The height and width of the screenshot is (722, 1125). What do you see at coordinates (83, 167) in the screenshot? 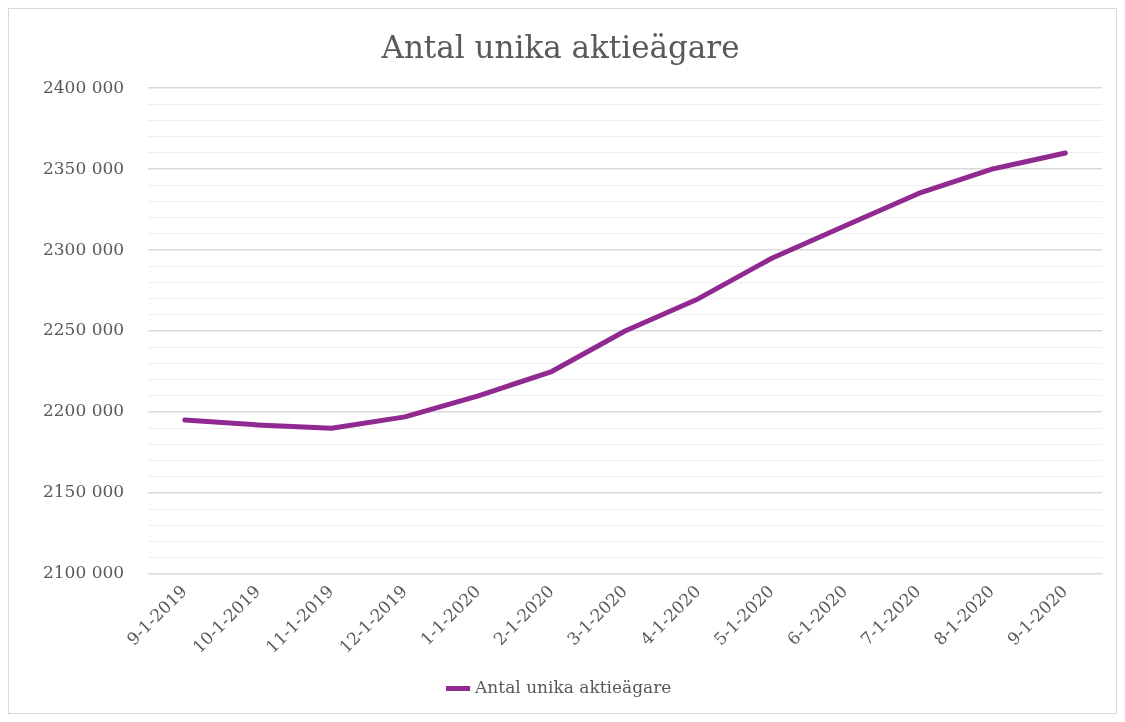
I see `y-tick-label: 2350 000` at bounding box center [83, 167].